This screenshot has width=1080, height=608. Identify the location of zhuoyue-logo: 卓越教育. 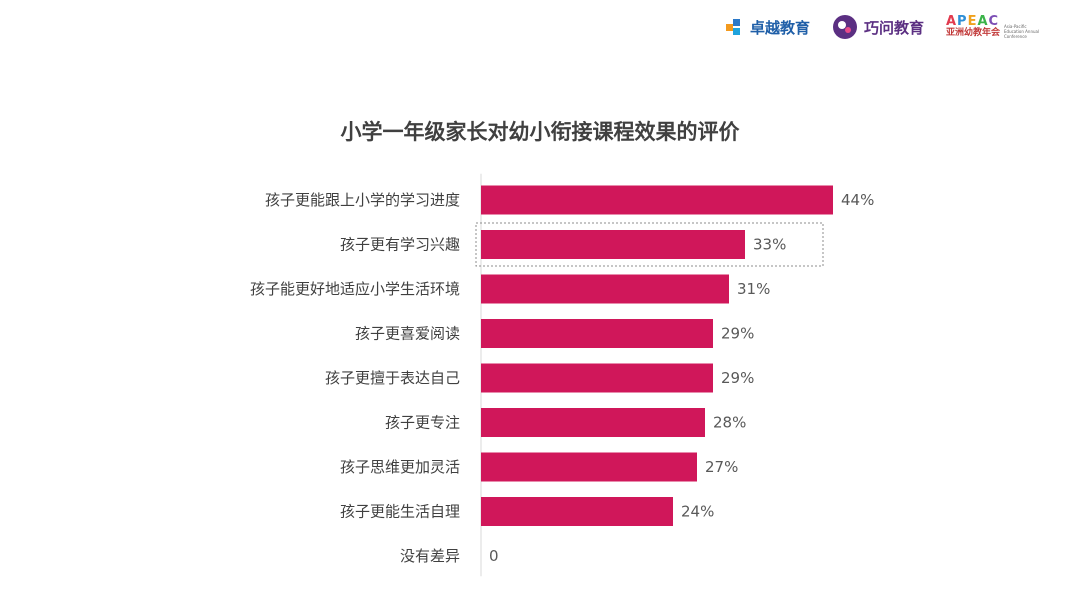
(767, 27).